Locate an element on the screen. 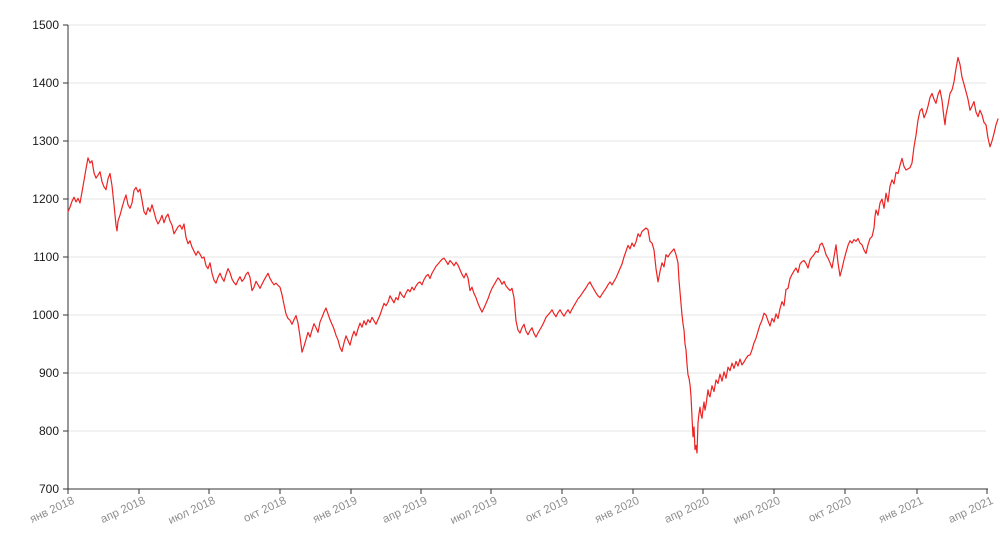  x-axis-label-0: янв 2018 is located at coordinates (52, 510).